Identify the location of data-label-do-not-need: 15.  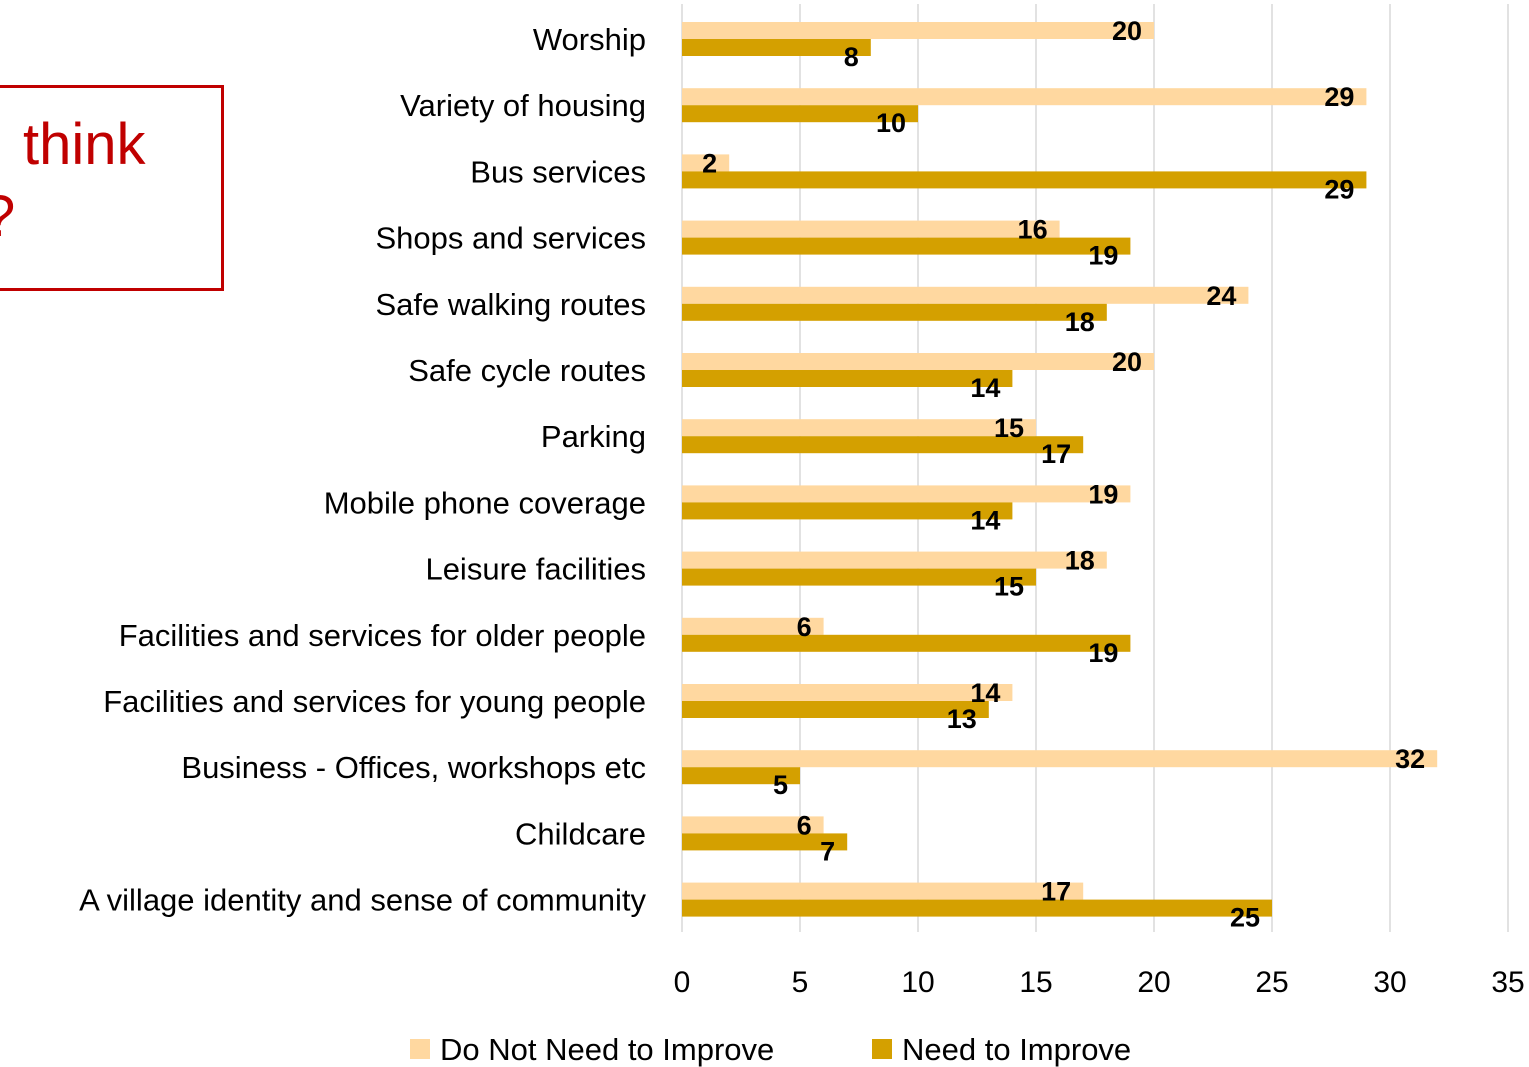
(1009, 428).